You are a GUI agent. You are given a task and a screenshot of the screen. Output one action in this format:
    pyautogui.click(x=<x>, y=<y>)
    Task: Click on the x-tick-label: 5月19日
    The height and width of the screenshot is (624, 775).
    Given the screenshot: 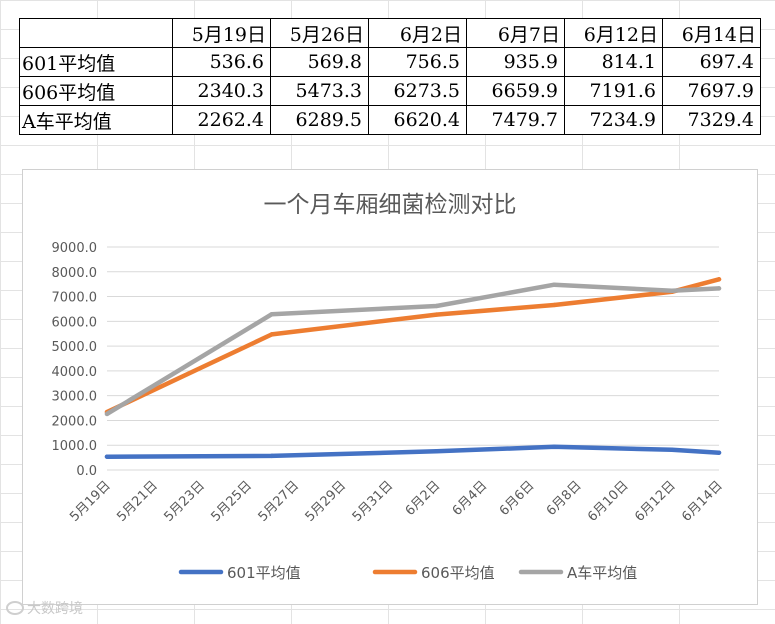 What is the action you would take?
    pyautogui.click(x=90, y=501)
    